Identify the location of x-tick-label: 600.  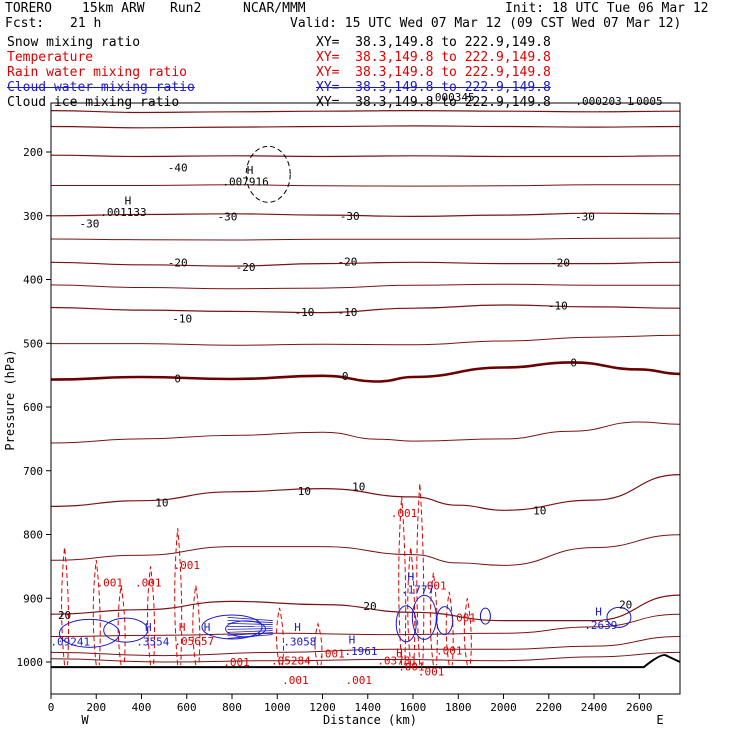
(187, 707).